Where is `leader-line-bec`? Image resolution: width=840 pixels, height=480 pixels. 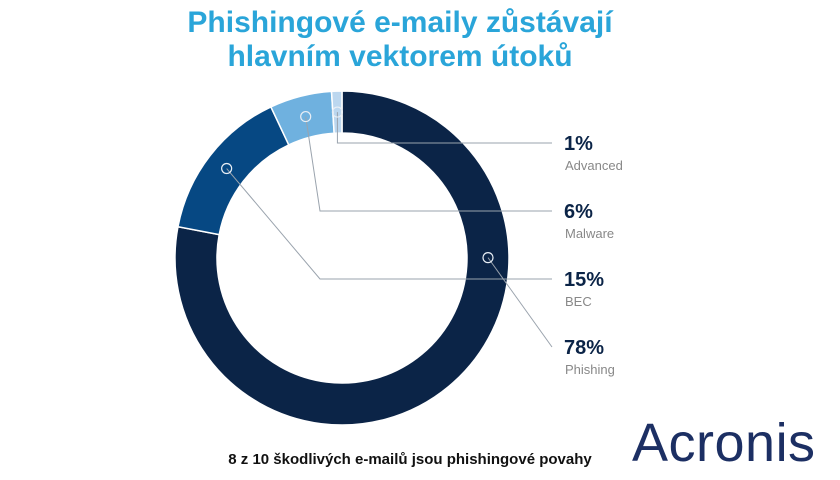
leader-line-bec is located at coordinates (389, 224).